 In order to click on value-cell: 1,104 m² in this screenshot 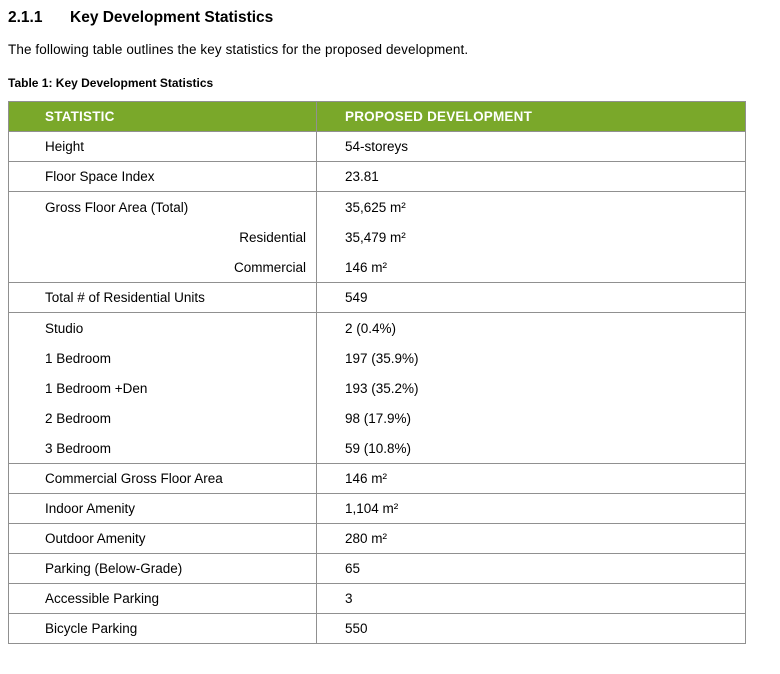, I will do `click(531, 508)`.